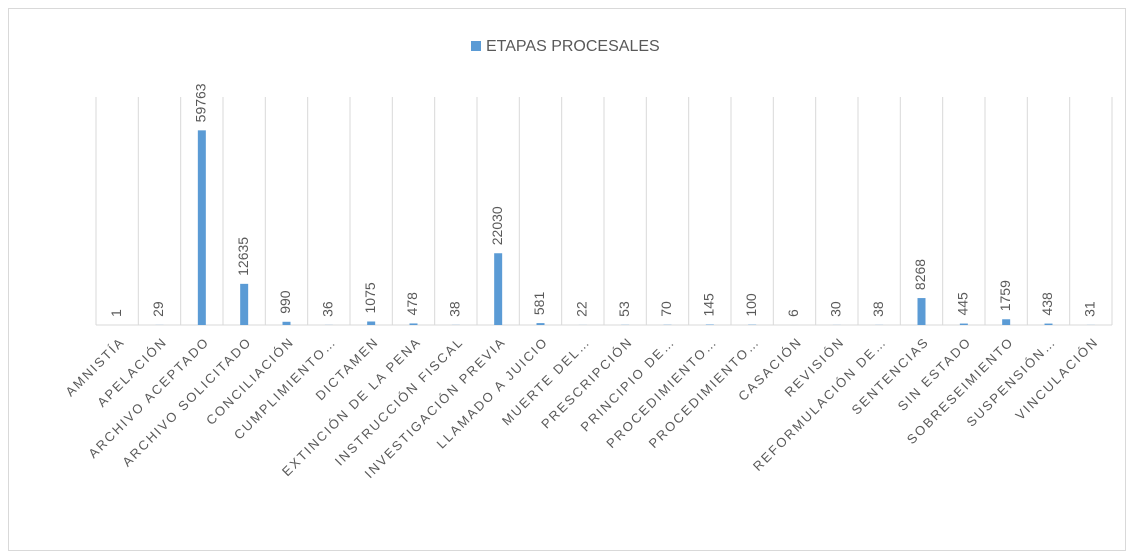 This screenshot has width=1134, height=559. What do you see at coordinates (582, 309) in the screenshot?
I see `value-label: 22` at bounding box center [582, 309].